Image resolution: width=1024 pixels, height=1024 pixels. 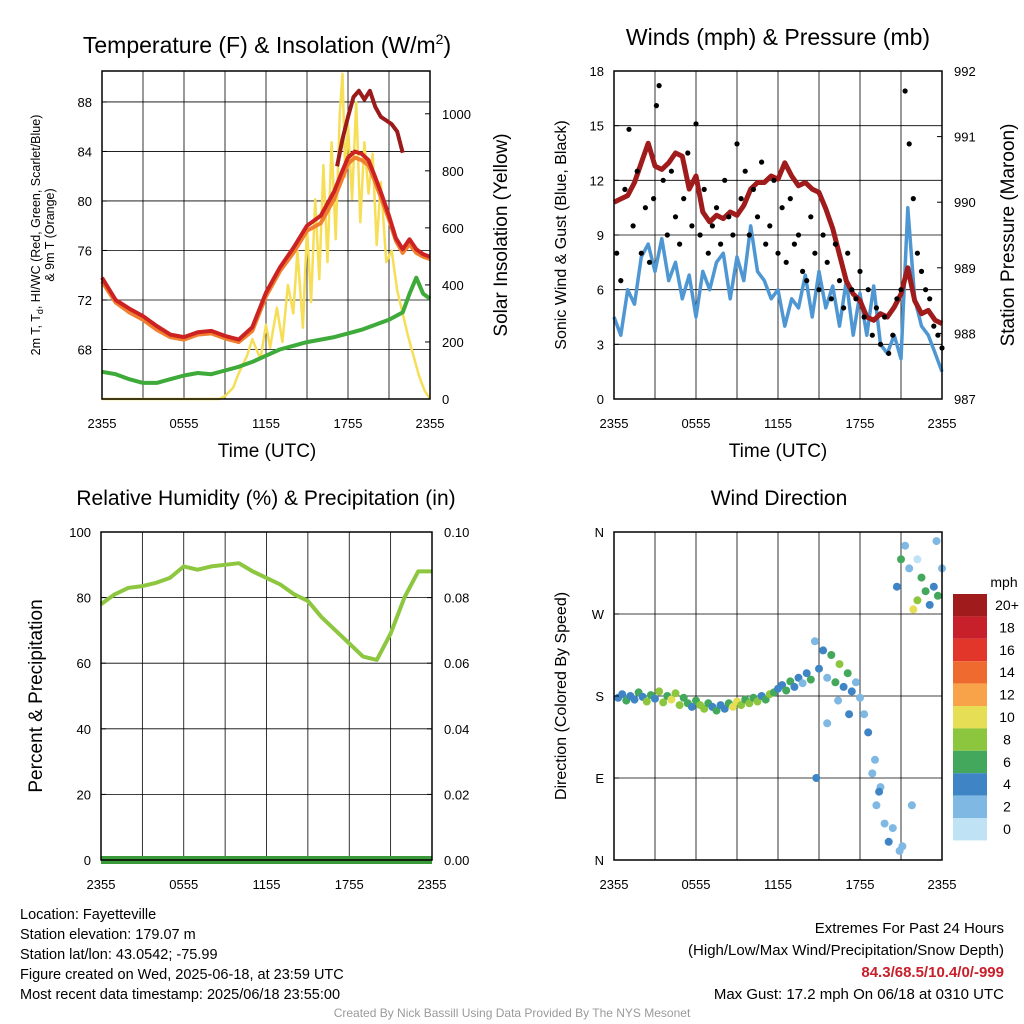 I want to click on wind-left-tick-label: 12, so click(x=597, y=180).